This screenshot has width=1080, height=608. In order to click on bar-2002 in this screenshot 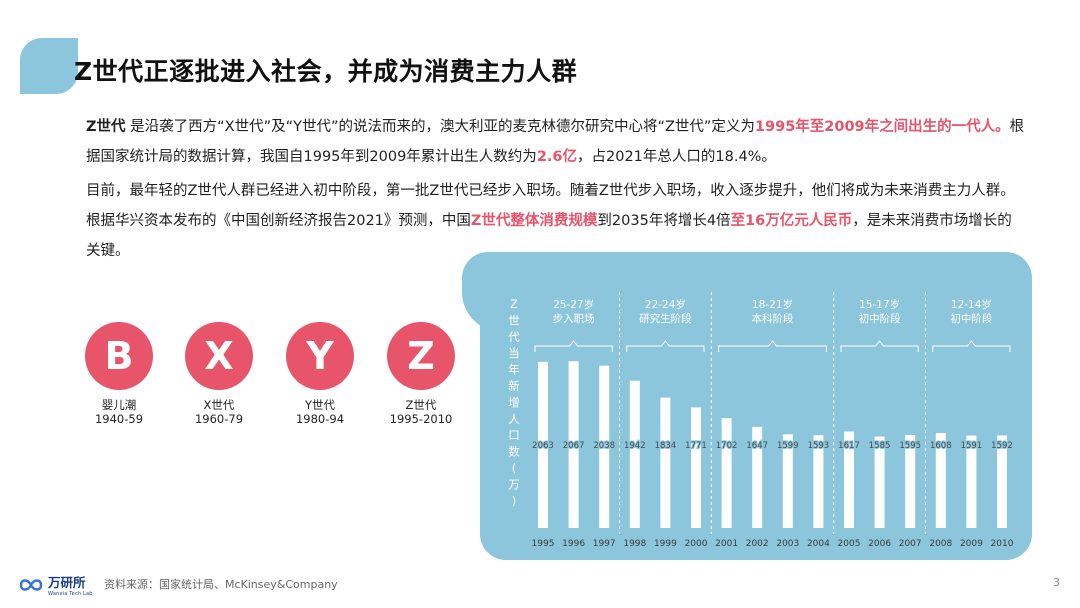, I will do `click(757, 477)`.